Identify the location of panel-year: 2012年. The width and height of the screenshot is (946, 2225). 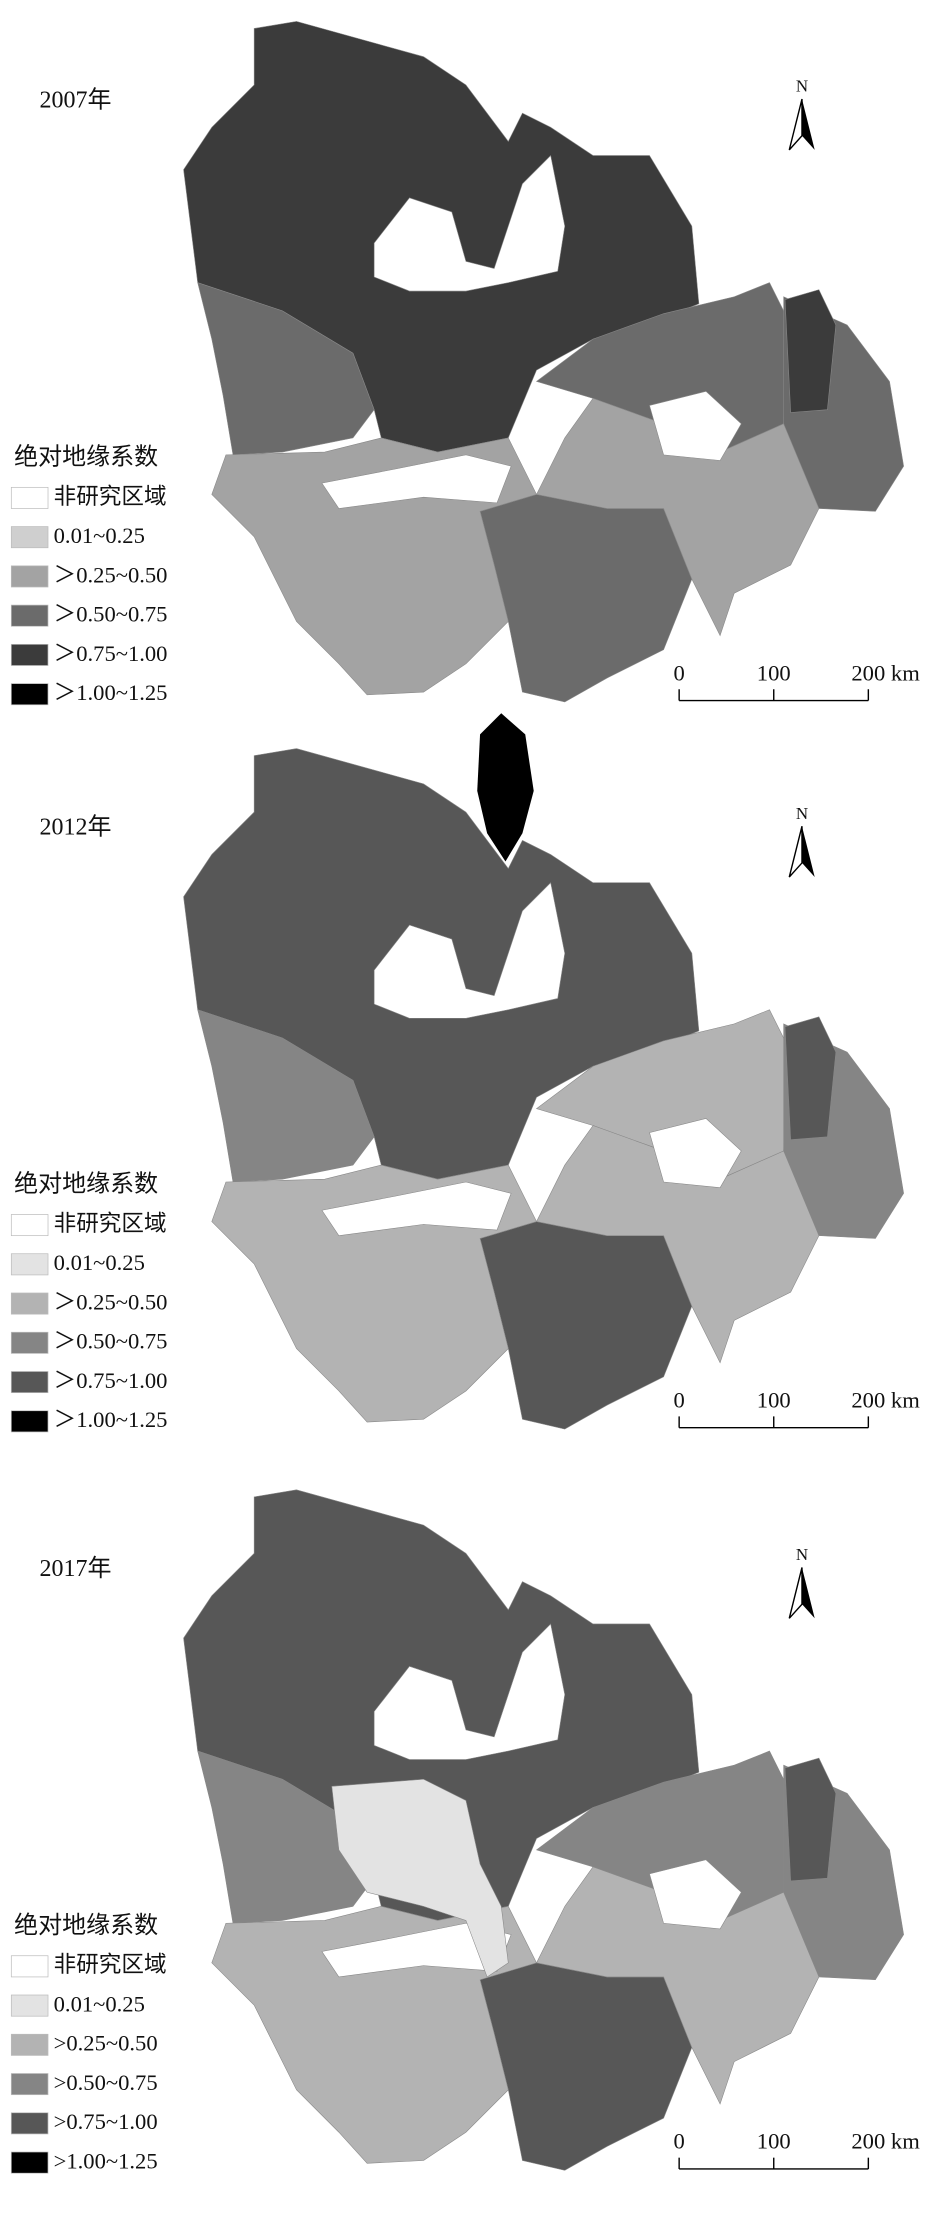
(76, 827).